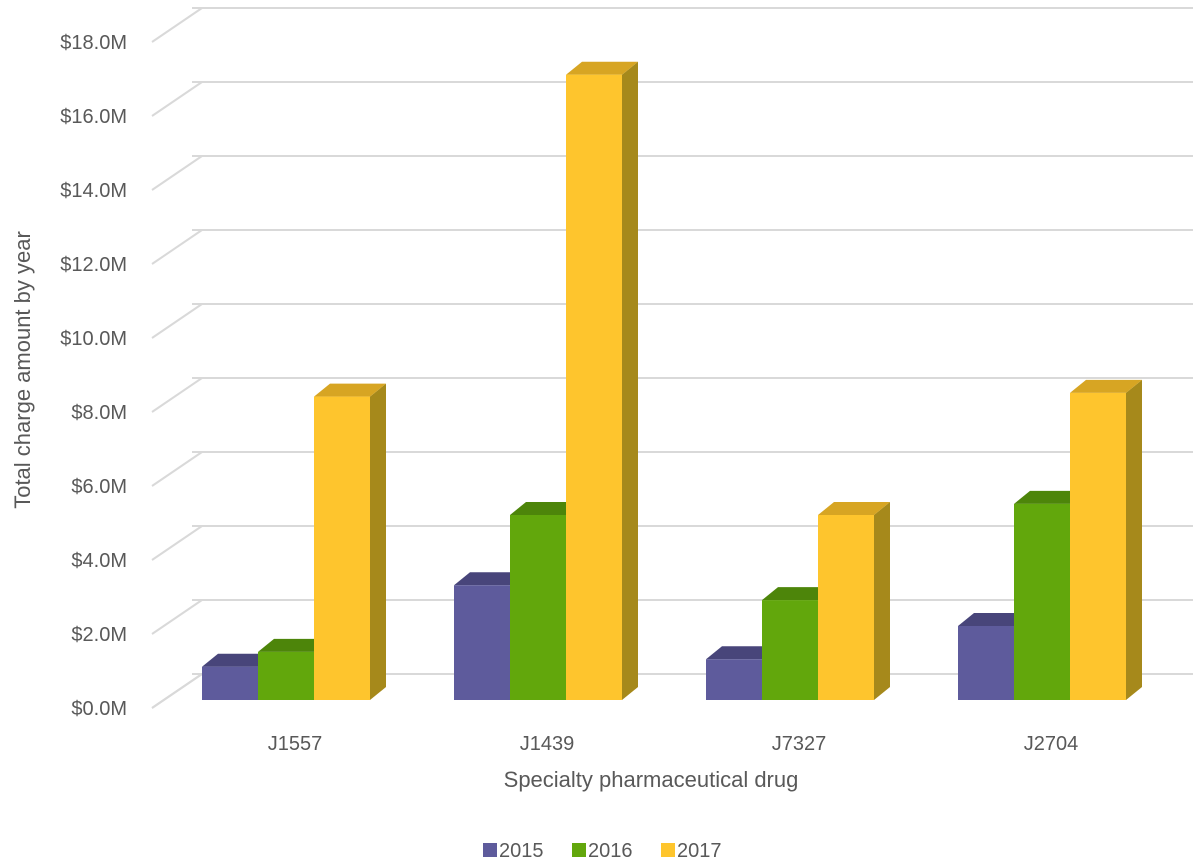  What do you see at coordinates (99, 709) in the screenshot?
I see `y-tick-label: $0.0M` at bounding box center [99, 709].